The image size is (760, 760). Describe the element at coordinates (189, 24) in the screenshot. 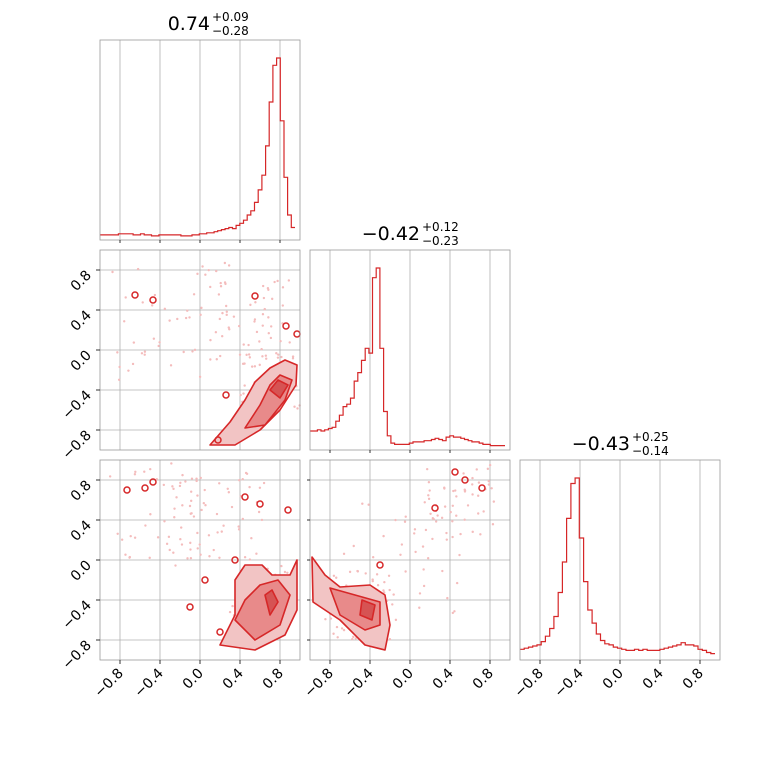

I see `param-median: 0.74` at that location.